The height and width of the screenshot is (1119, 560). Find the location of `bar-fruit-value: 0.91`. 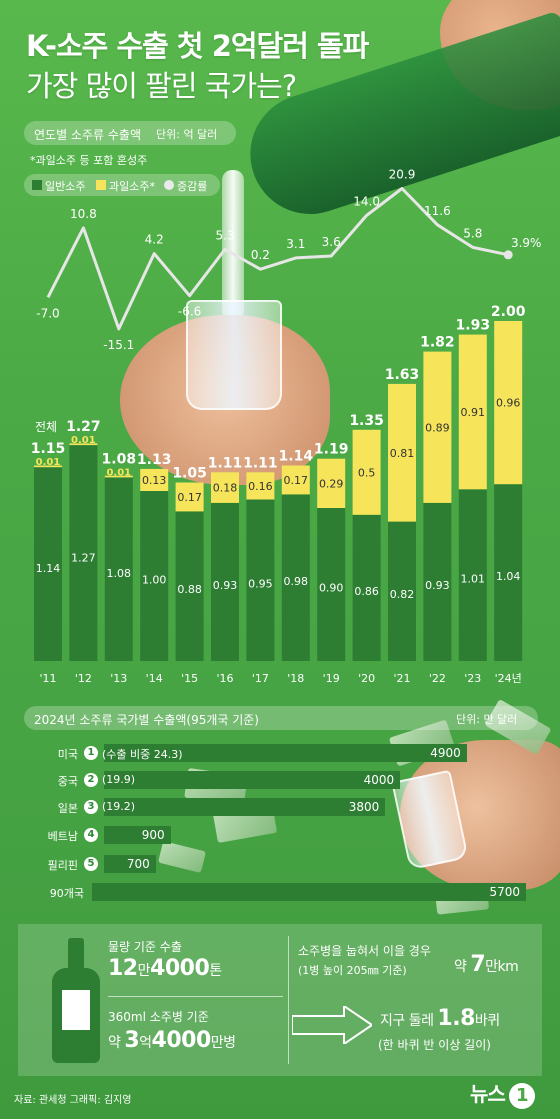

bar-fruit-value: 0.91 is located at coordinates (473, 412).